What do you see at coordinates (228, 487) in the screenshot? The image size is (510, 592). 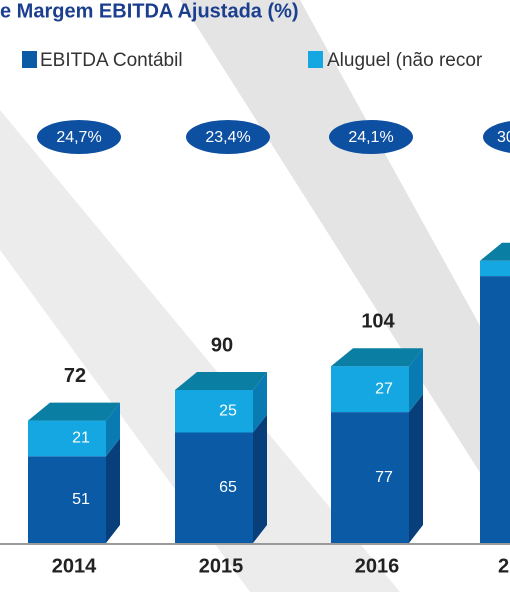 I see `value-label: 65` at bounding box center [228, 487].